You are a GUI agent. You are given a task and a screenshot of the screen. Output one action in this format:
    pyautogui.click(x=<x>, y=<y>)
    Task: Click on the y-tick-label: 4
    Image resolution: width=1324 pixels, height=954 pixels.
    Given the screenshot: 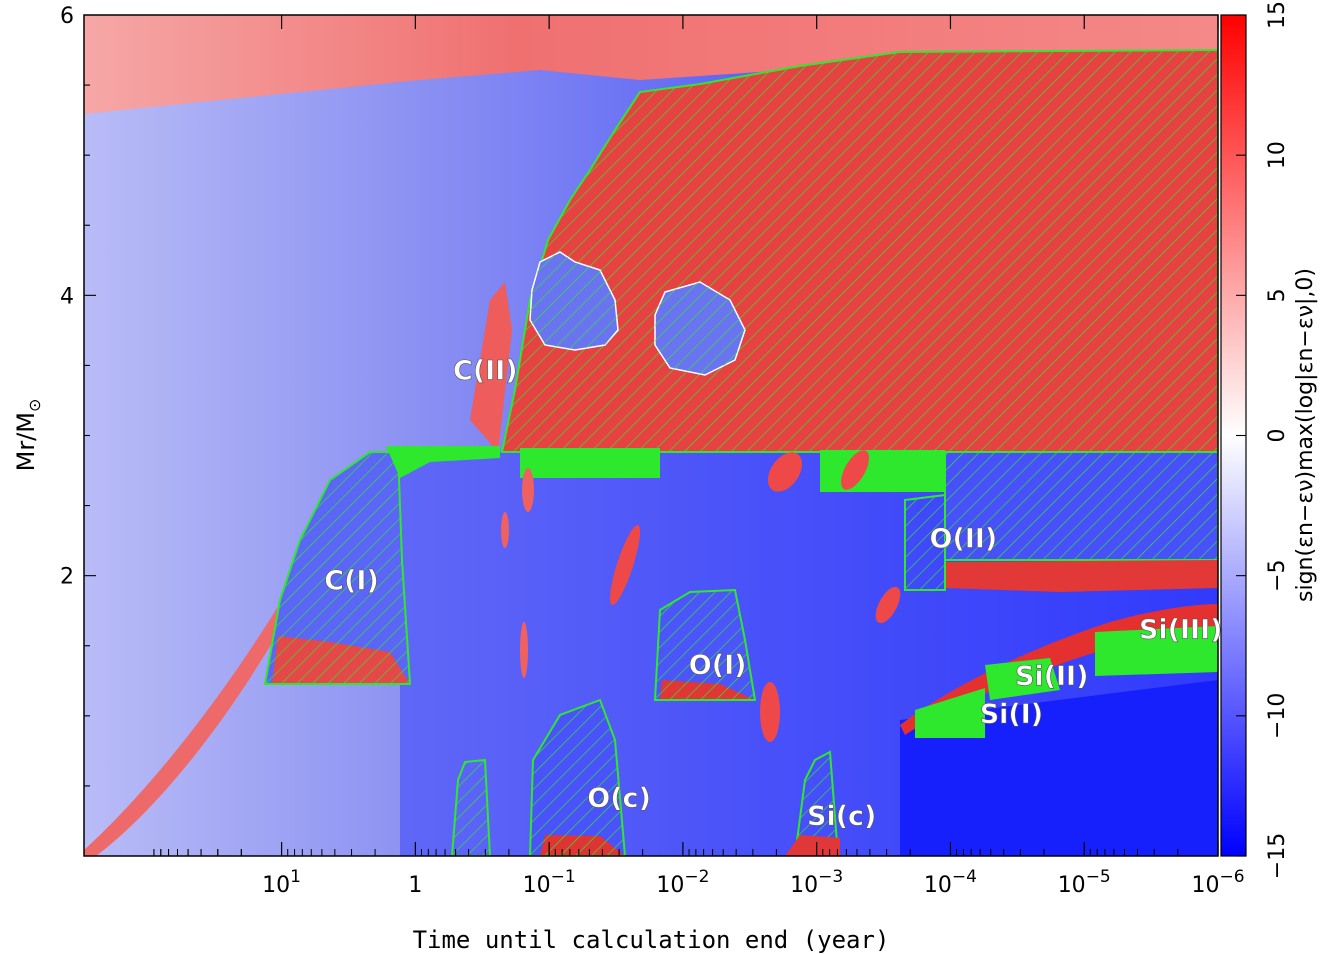 What is the action you would take?
    pyautogui.click(x=67, y=296)
    